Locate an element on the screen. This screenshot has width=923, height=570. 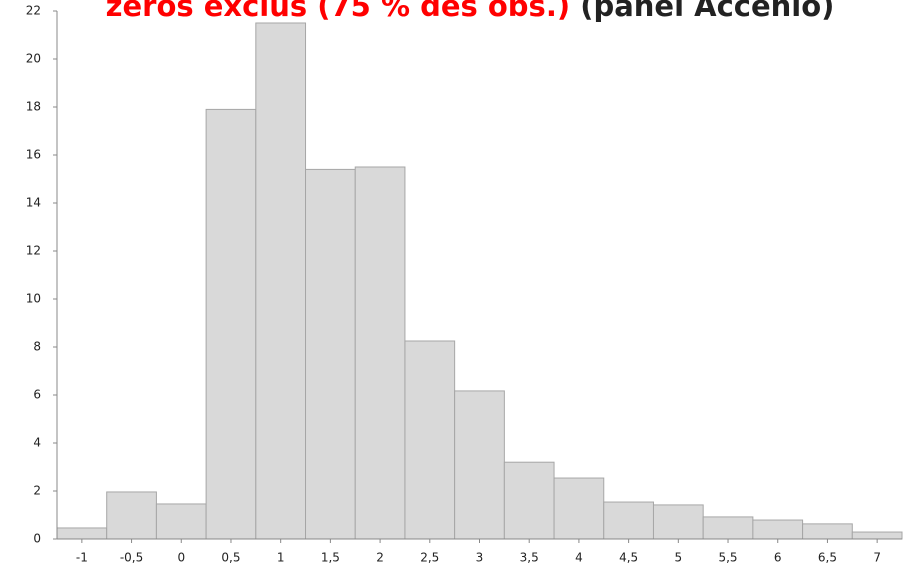
x-tick-label: 5,5 is located at coordinates (727, 558).